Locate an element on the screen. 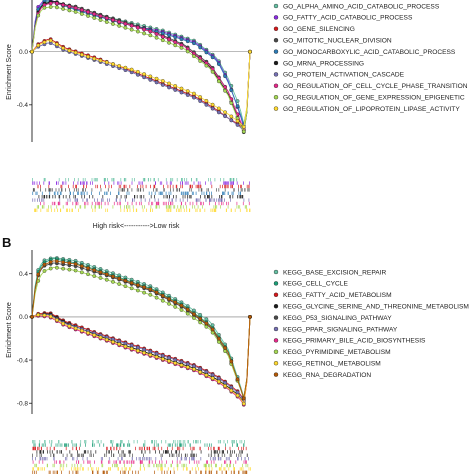 The width and height of the screenshot is (474, 474). barcode-row is located at coordinates (139, 462).